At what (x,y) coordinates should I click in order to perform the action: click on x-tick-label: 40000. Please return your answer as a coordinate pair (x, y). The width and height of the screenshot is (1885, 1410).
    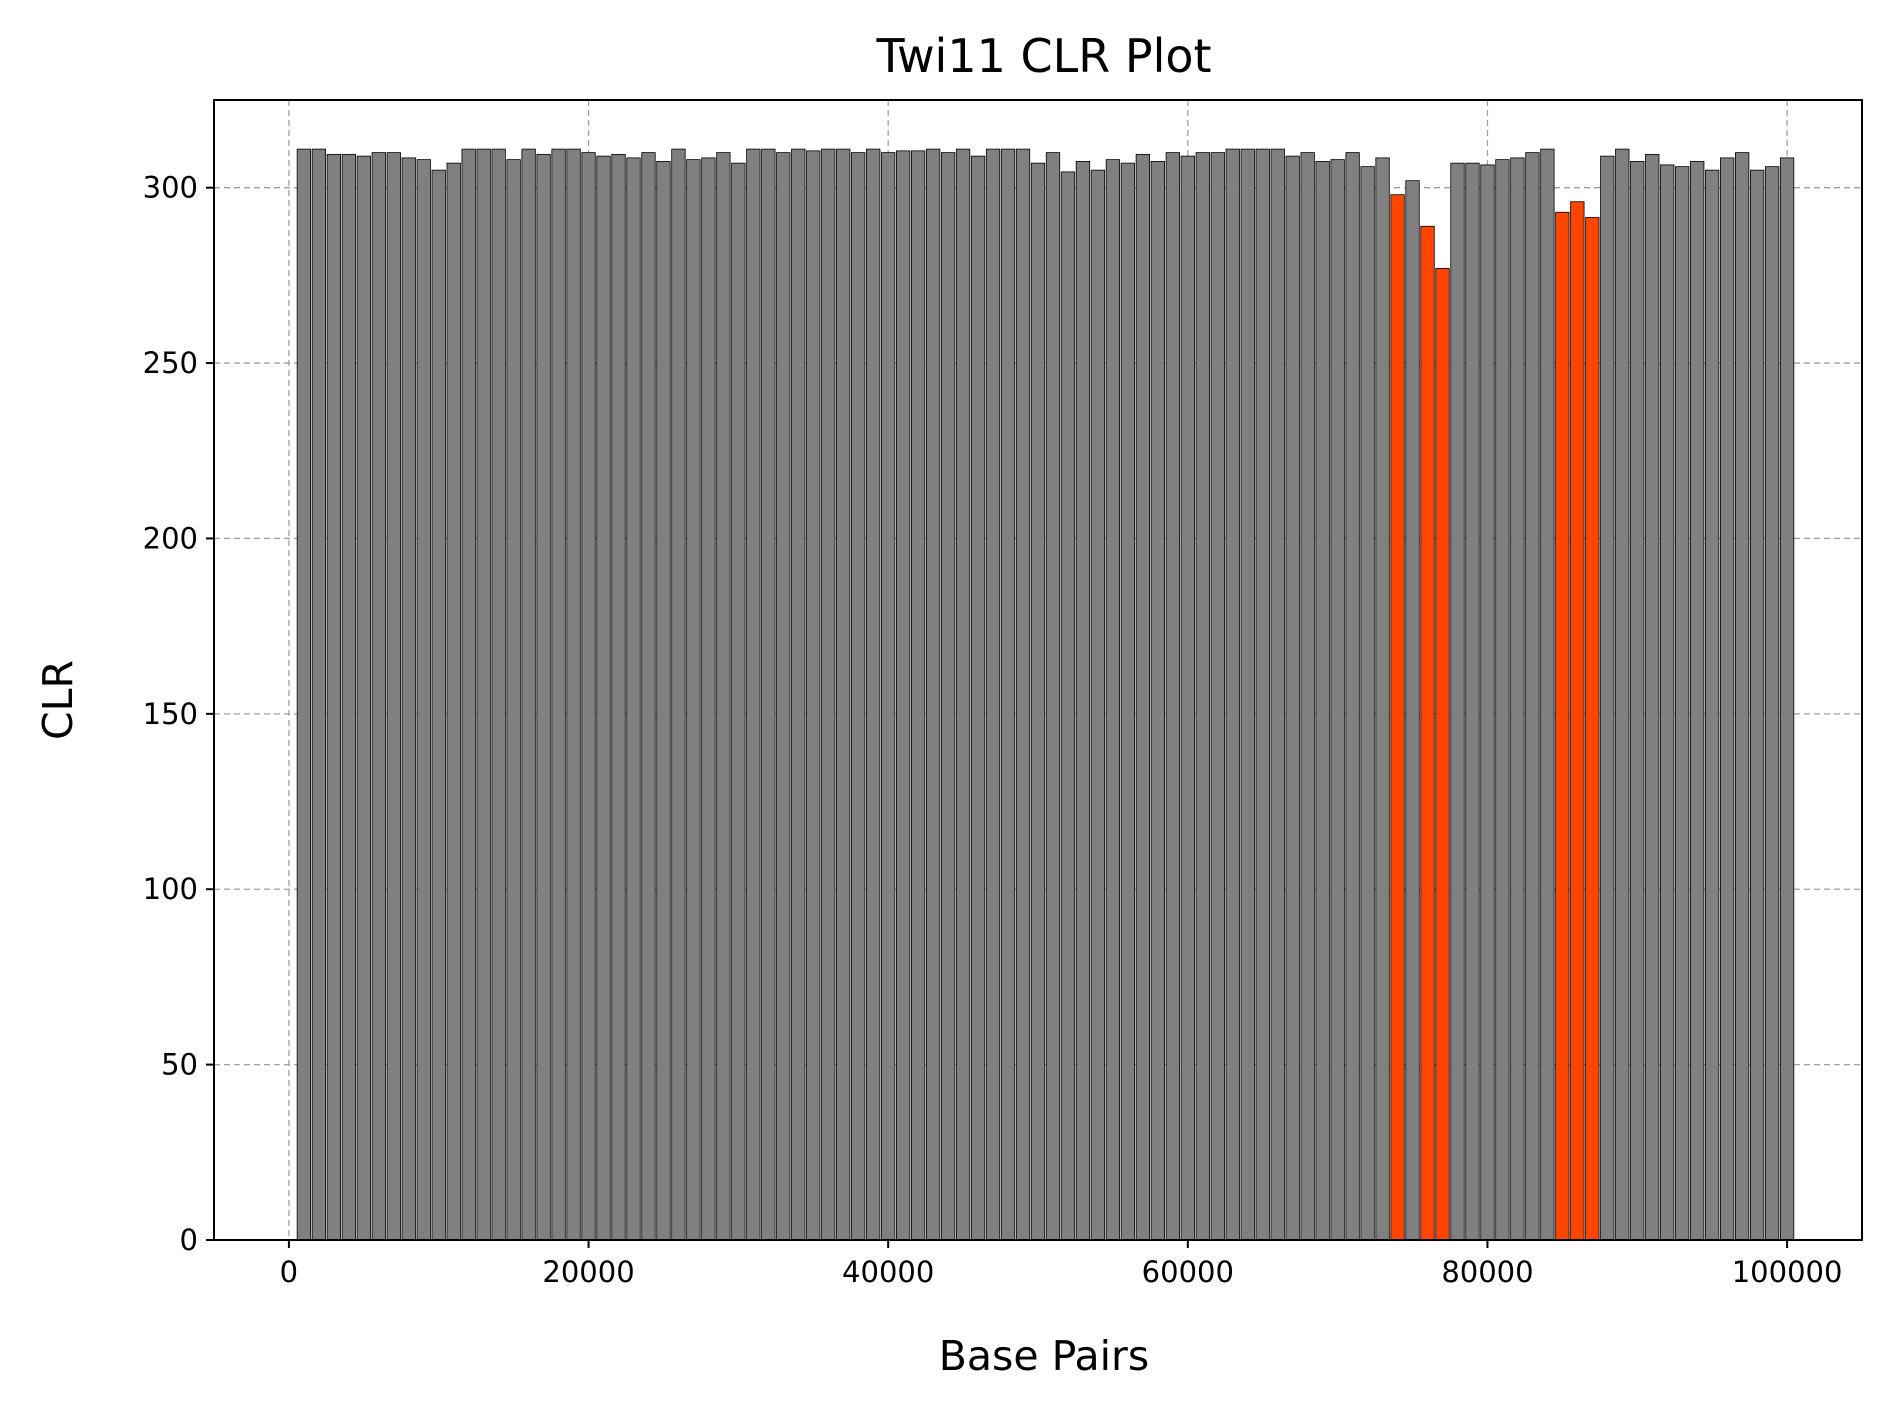
    Looking at the image, I should click on (888, 1272).